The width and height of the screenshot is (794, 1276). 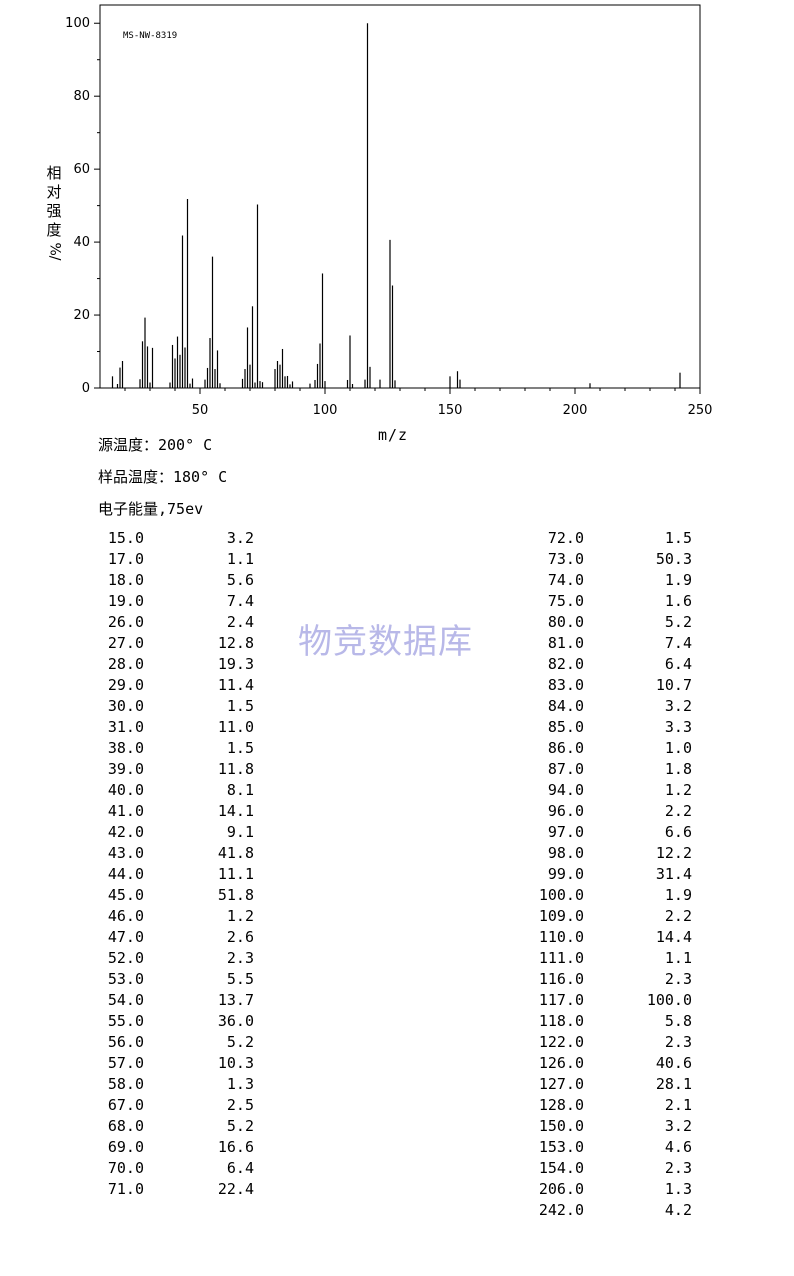 What do you see at coordinates (235, 643) in the screenshot?
I see `abundance-value: 12.8` at bounding box center [235, 643].